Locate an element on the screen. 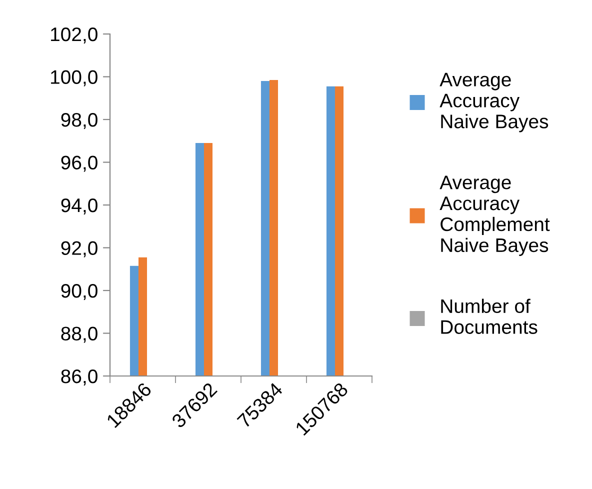 This screenshot has height=489, width=592. y-tick-label: 98,0 is located at coordinates (79, 121).